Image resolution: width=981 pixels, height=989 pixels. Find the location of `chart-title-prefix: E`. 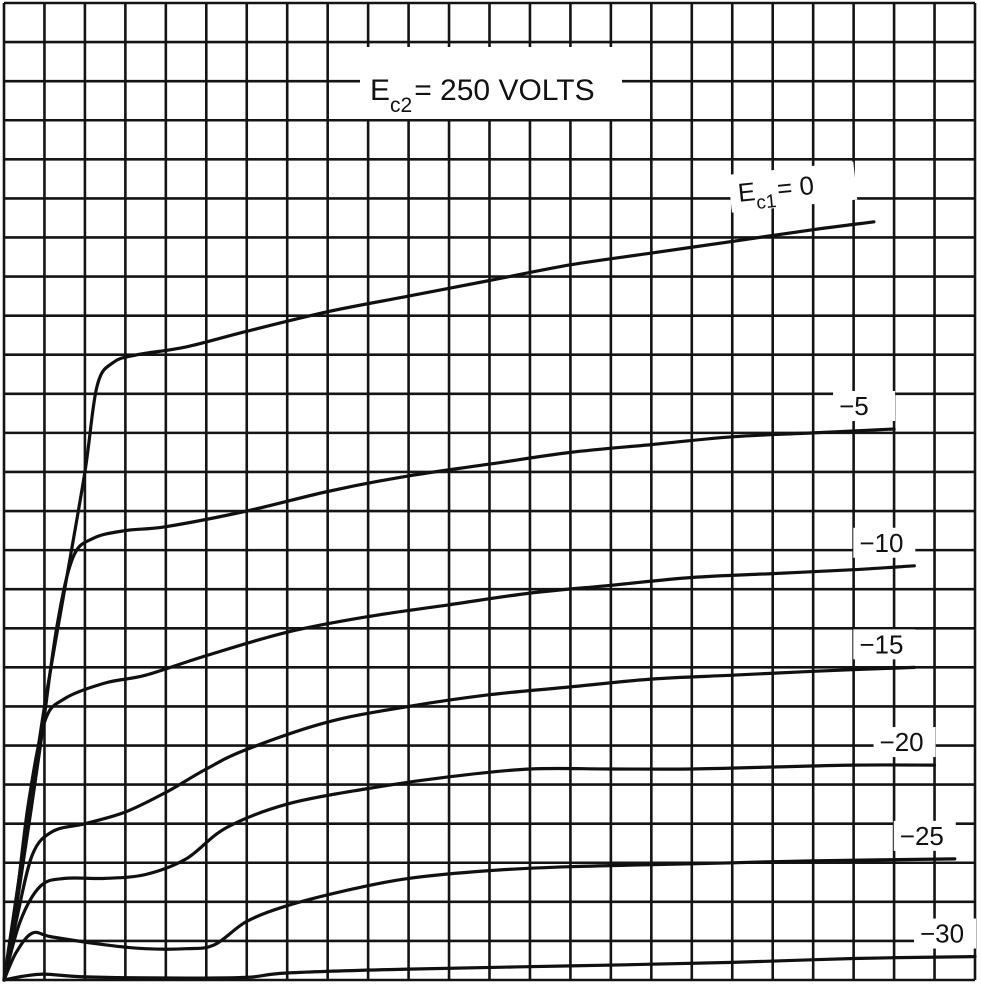

chart-title-prefix: E is located at coordinates (380, 90).